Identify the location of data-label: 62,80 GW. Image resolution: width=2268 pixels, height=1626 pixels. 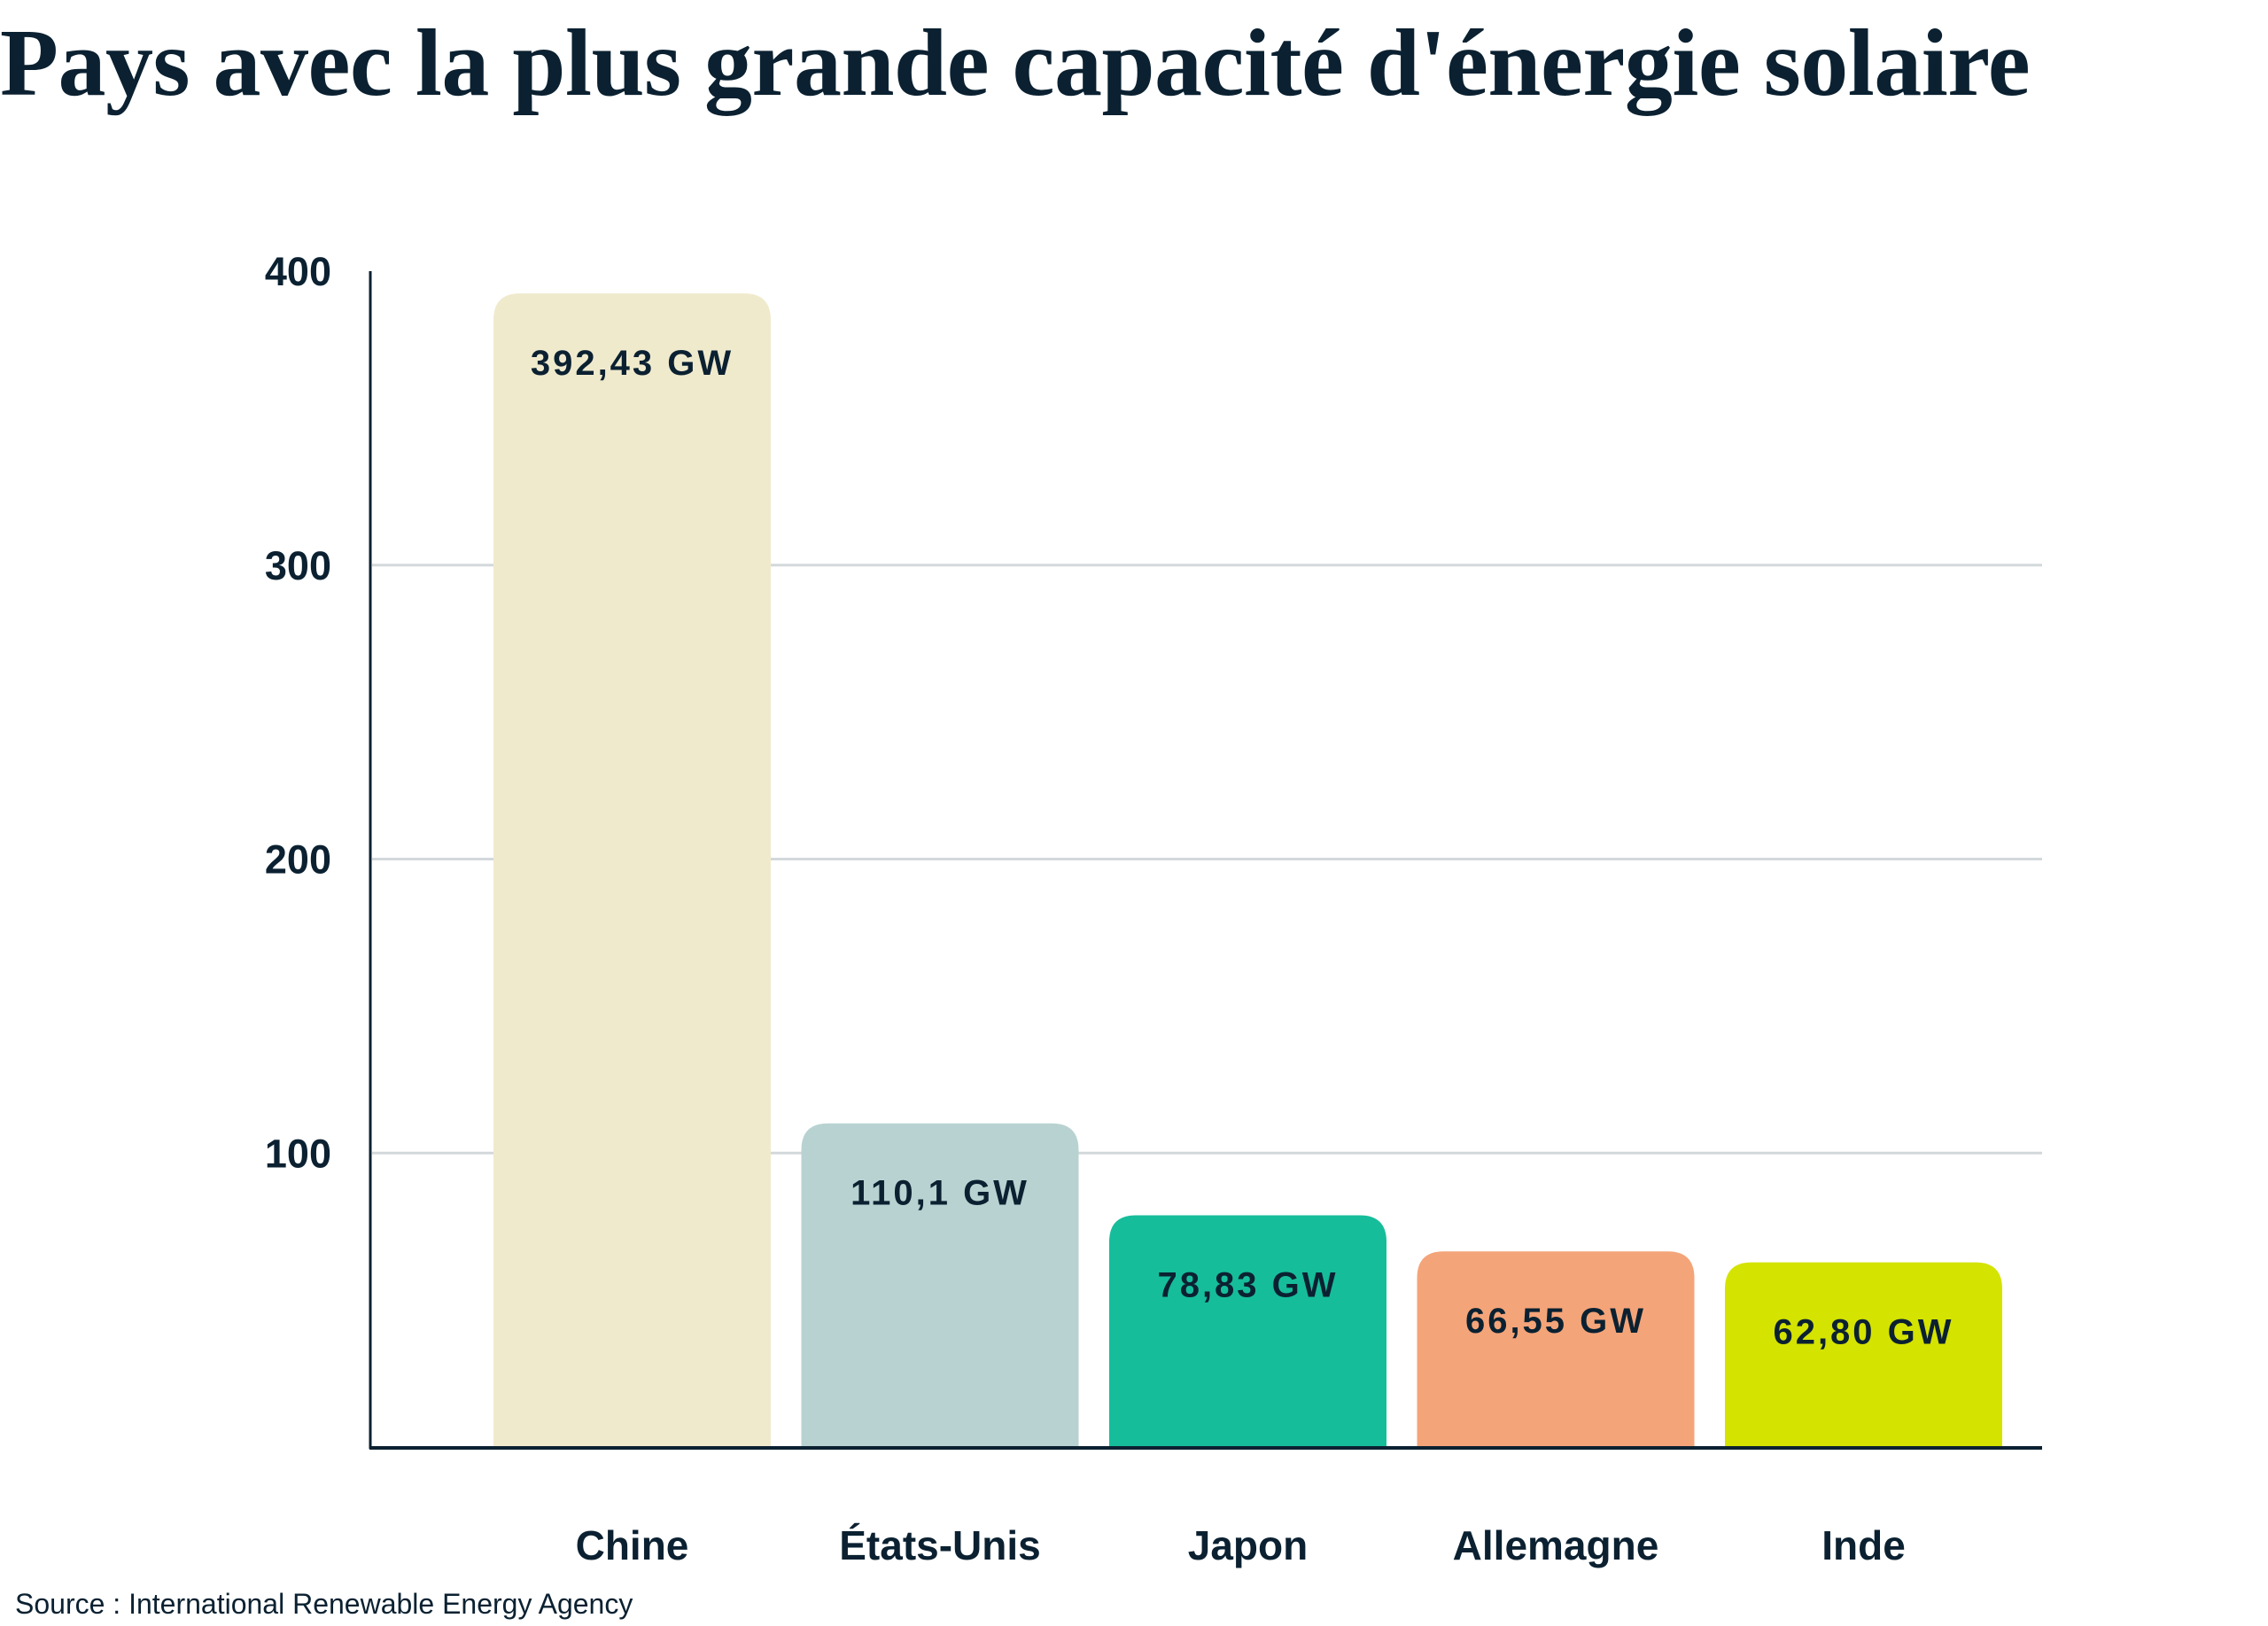
(1863, 1332).